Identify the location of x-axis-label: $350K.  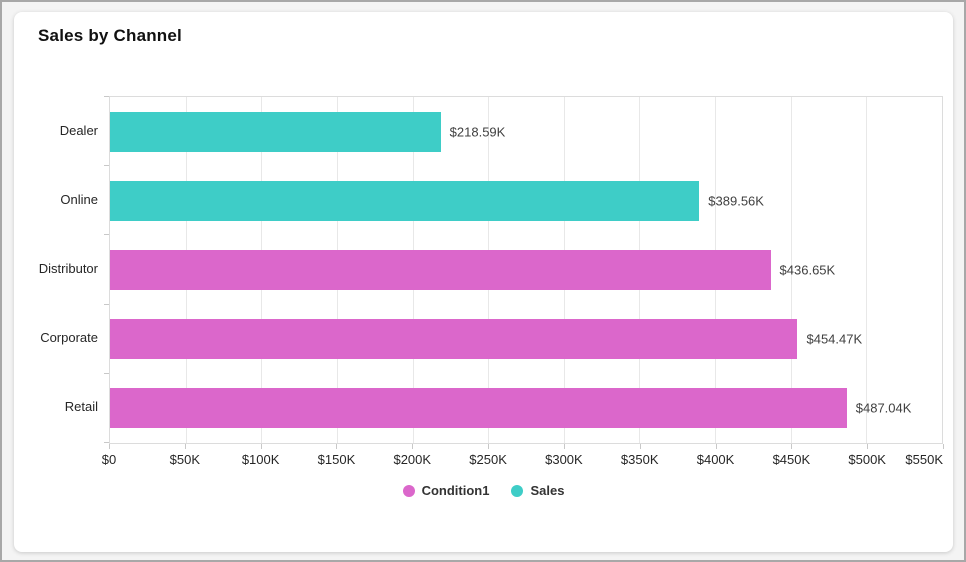
(639, 459).